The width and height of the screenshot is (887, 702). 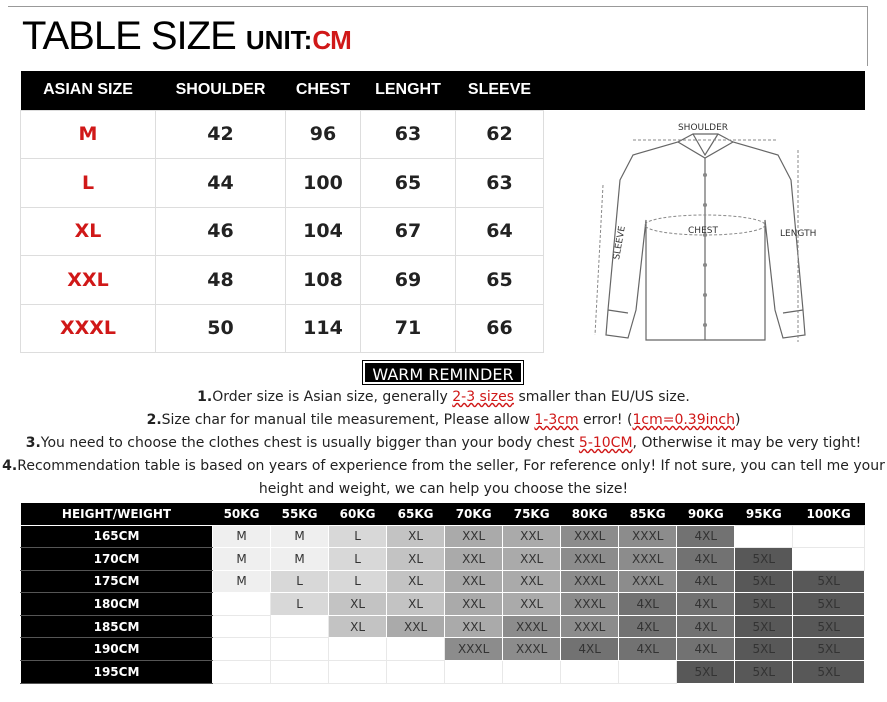 What do you see at coordinates (828, 514) in the screenshot?
I see `weight-header: 100KG` at bounding box center [828, 514].